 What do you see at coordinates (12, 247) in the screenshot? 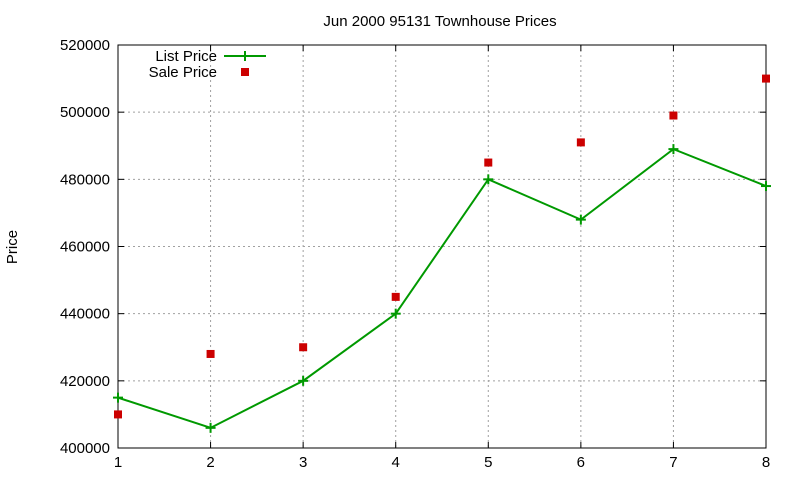
I see `y-axis-title: Price` at bounding box center [12, 247].